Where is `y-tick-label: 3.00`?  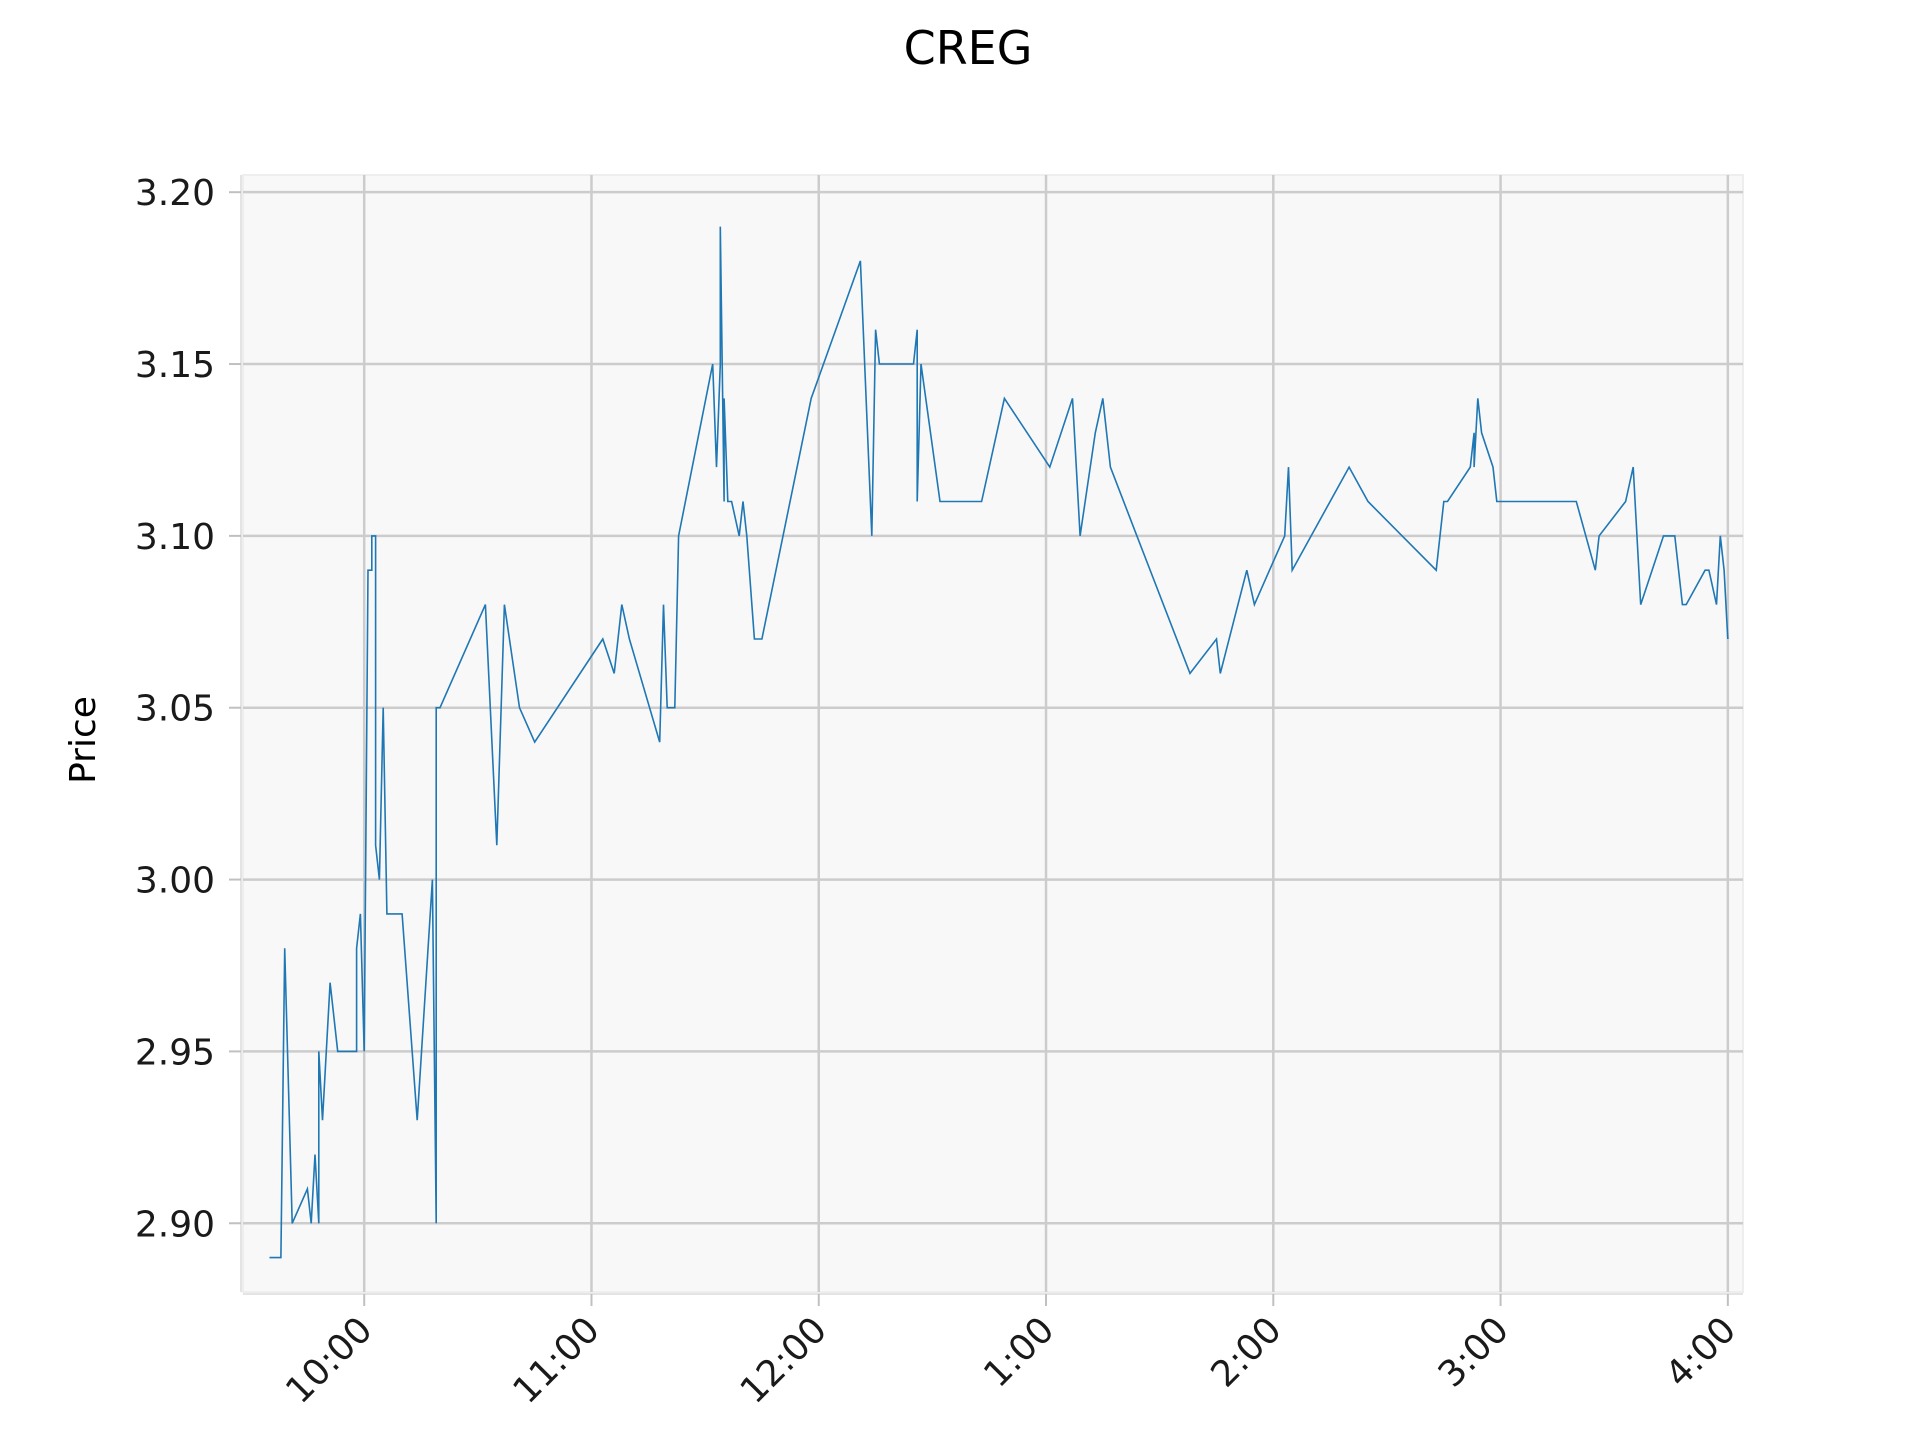 y-tick-label: 3.00 is located at coordinates (175, 881).